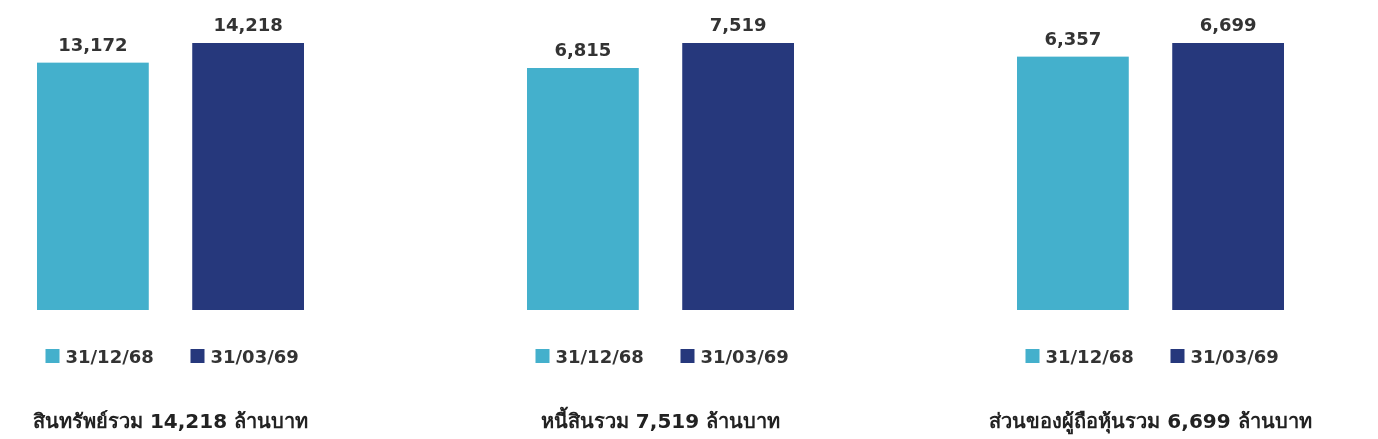 This screenshot has height=439, width=1378. I want to click on text: หนี้สินรวม 7,519 ล้านบาท, so click(660, 419).